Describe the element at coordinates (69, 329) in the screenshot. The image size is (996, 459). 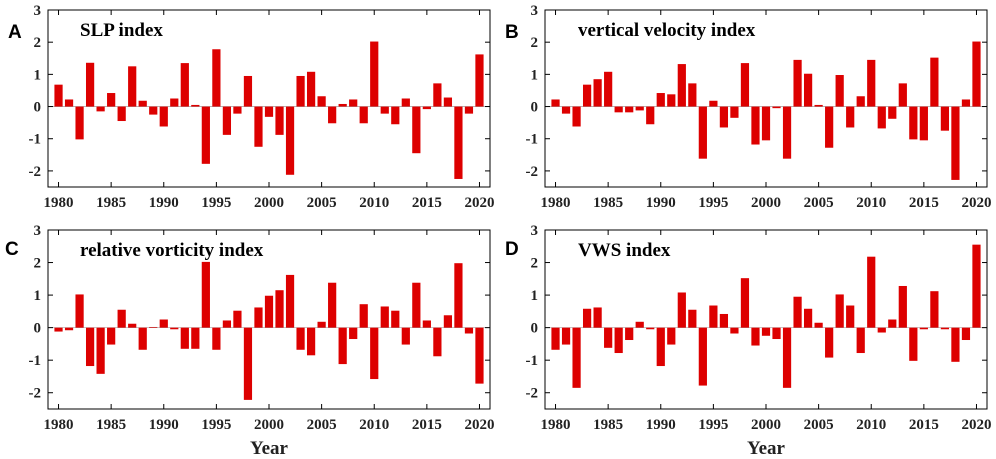
I see `bar-1981` at that location.